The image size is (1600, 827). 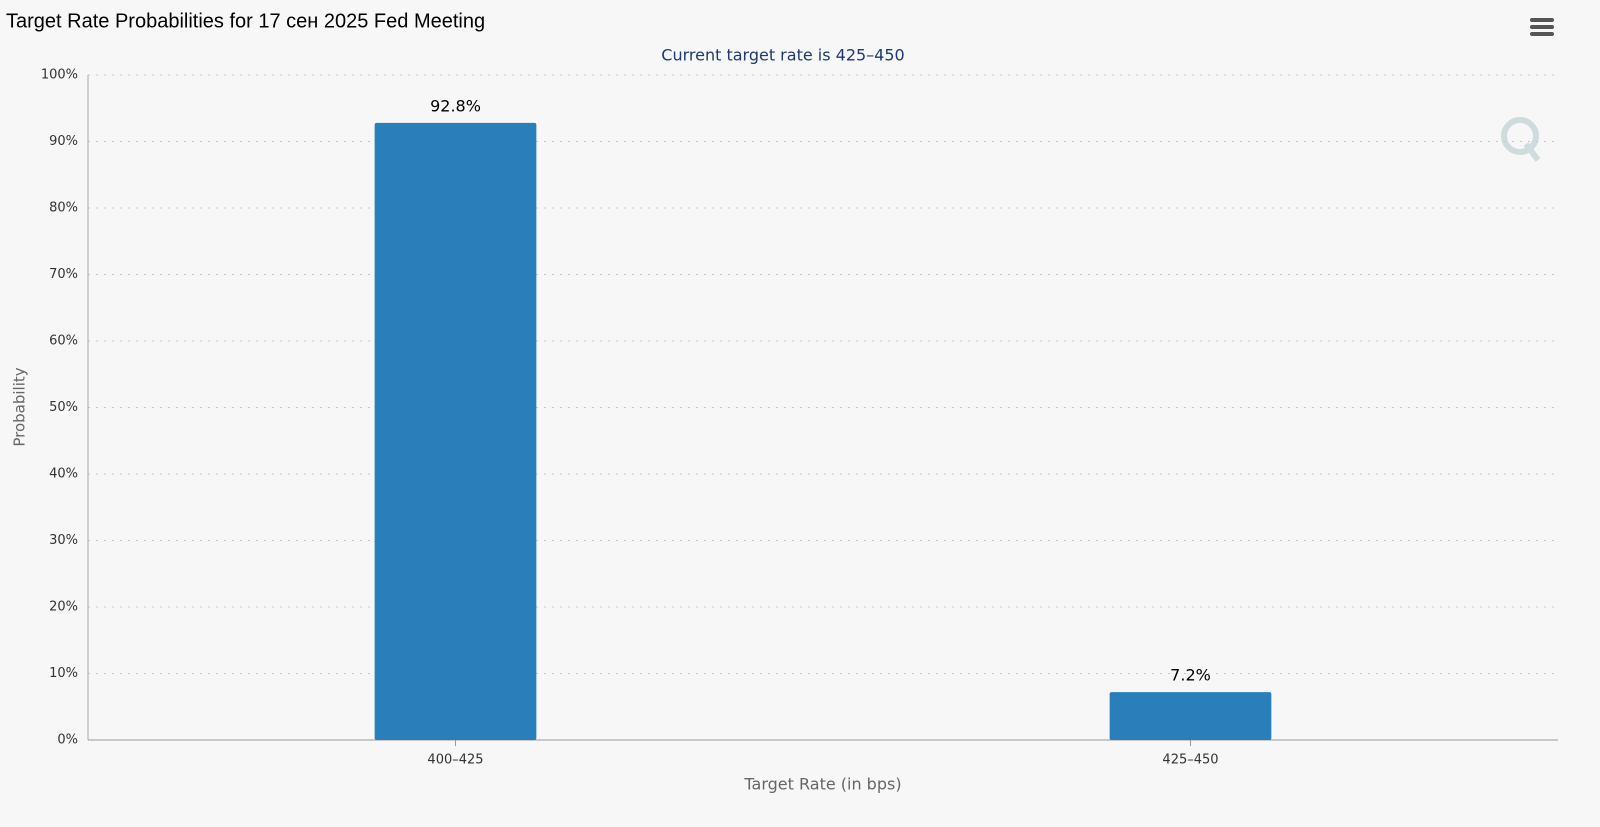 I want to click on x-axis-label: Target Rate (in bps), so click(x=822, y=784).